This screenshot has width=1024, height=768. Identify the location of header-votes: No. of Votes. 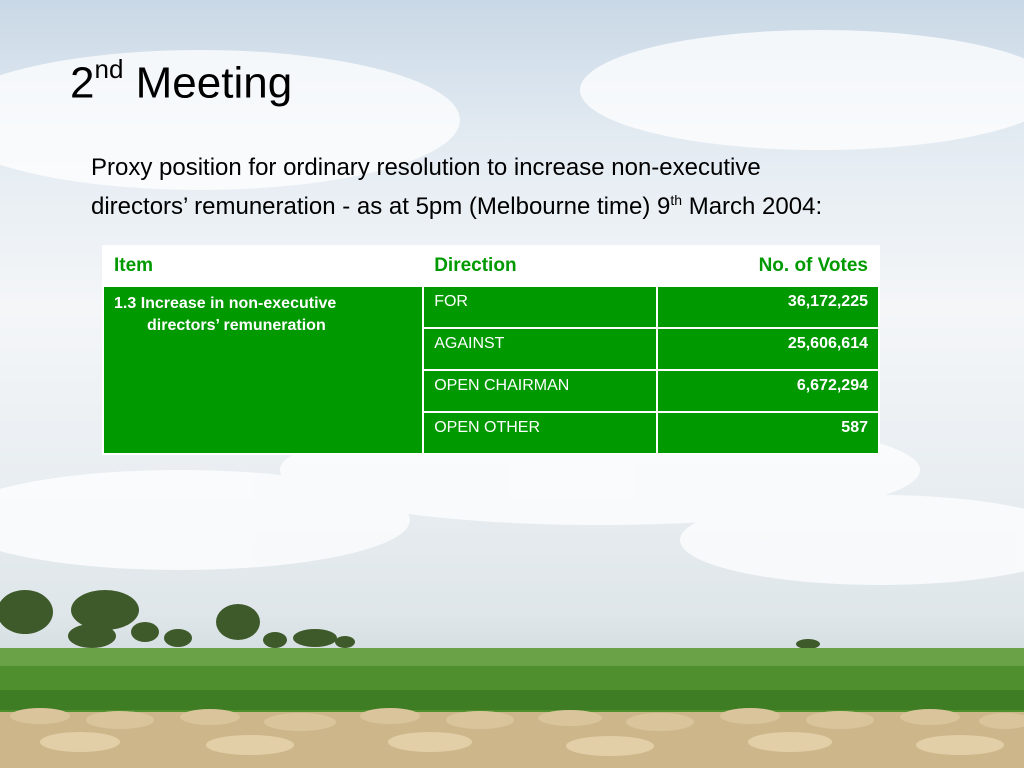
(768, 266).